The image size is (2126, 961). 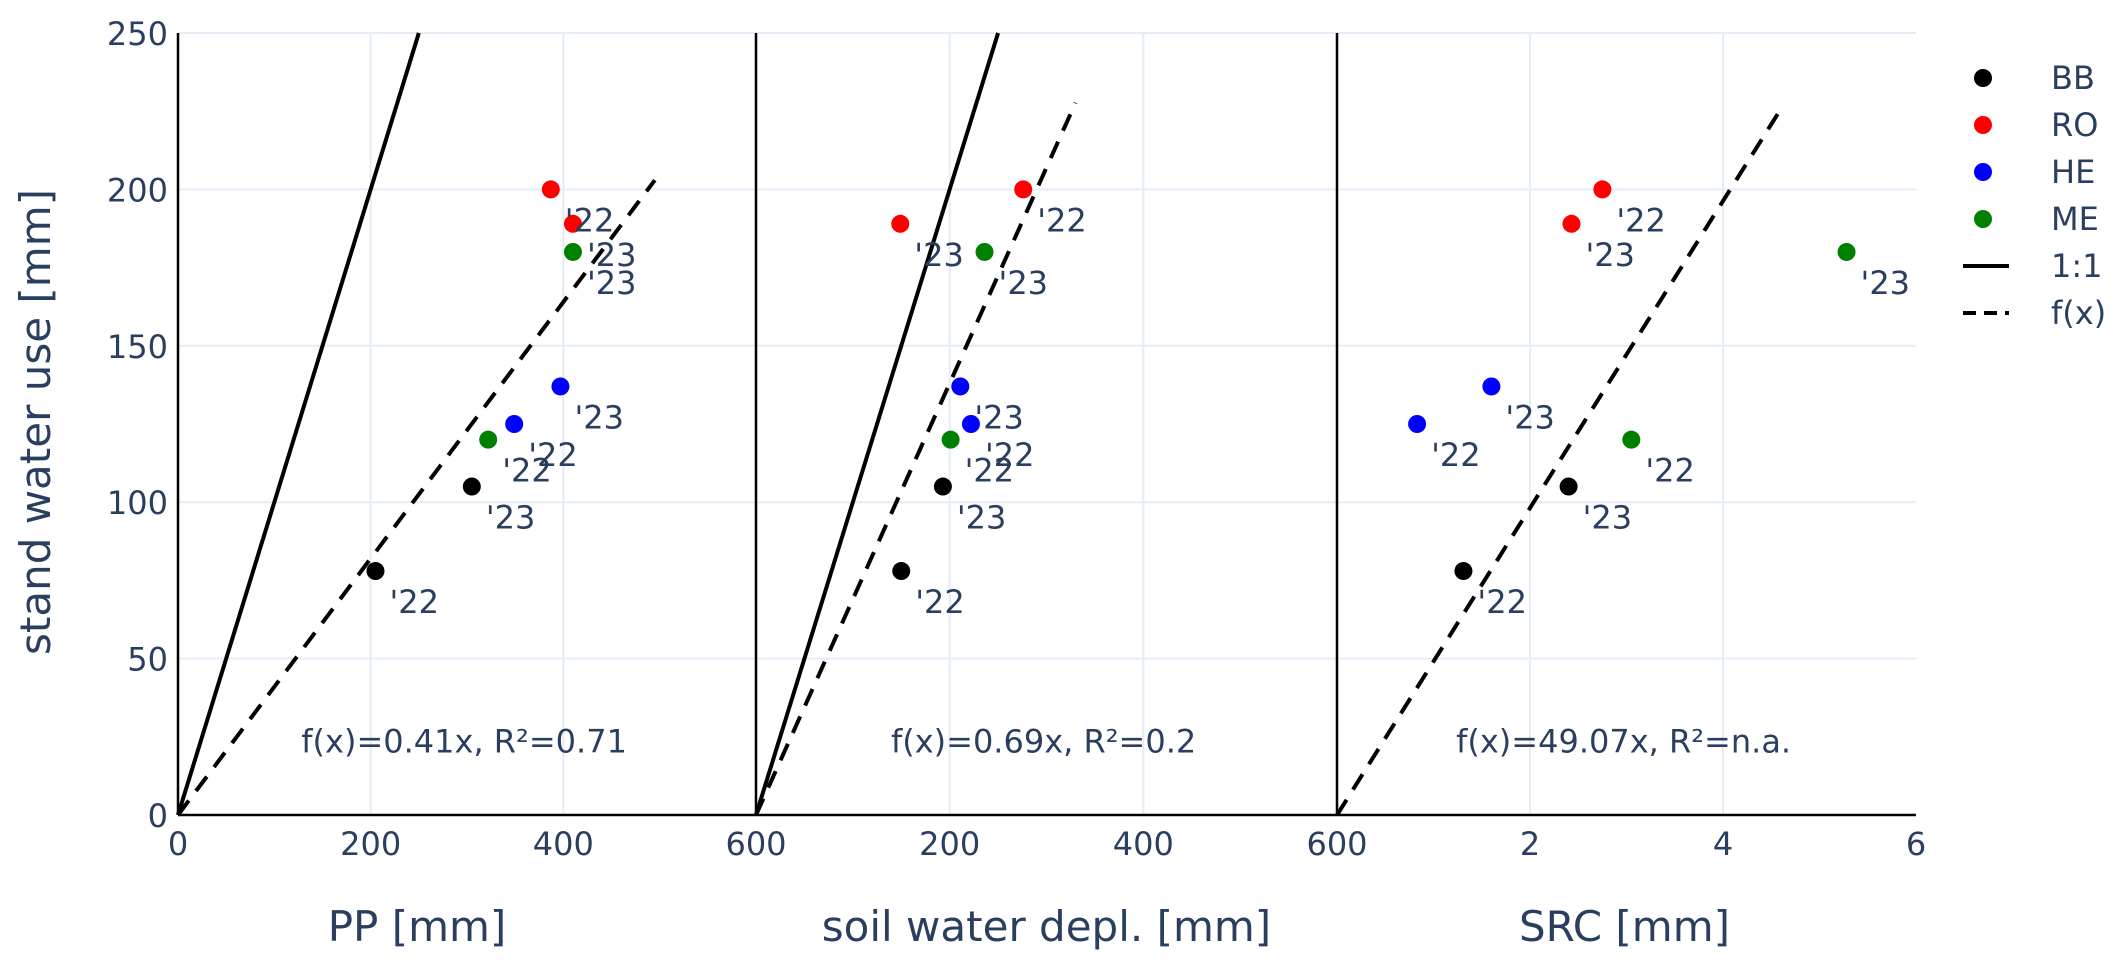 I want to click on x-axis-title: SRC [mm], so click(x=1624, y=926).